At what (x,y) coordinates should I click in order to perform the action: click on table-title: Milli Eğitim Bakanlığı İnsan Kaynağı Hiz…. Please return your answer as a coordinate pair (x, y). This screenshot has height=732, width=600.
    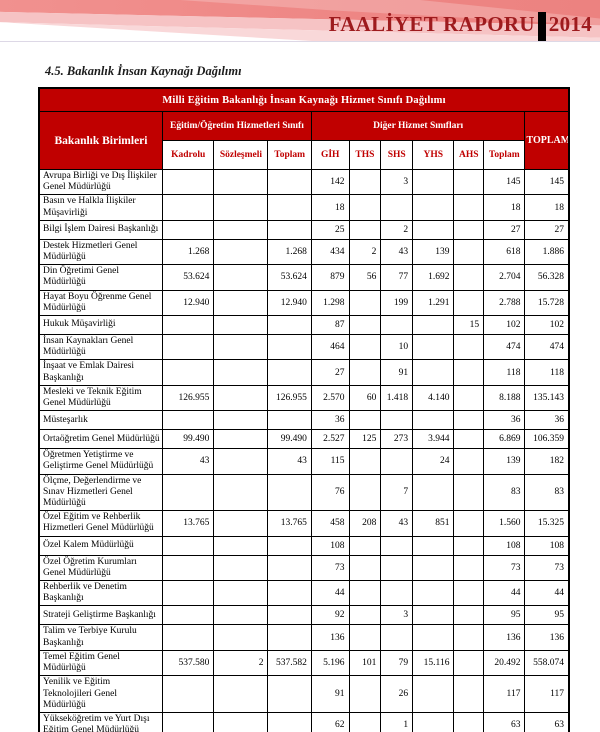
    Looking at the image, I should click on (304, 99).